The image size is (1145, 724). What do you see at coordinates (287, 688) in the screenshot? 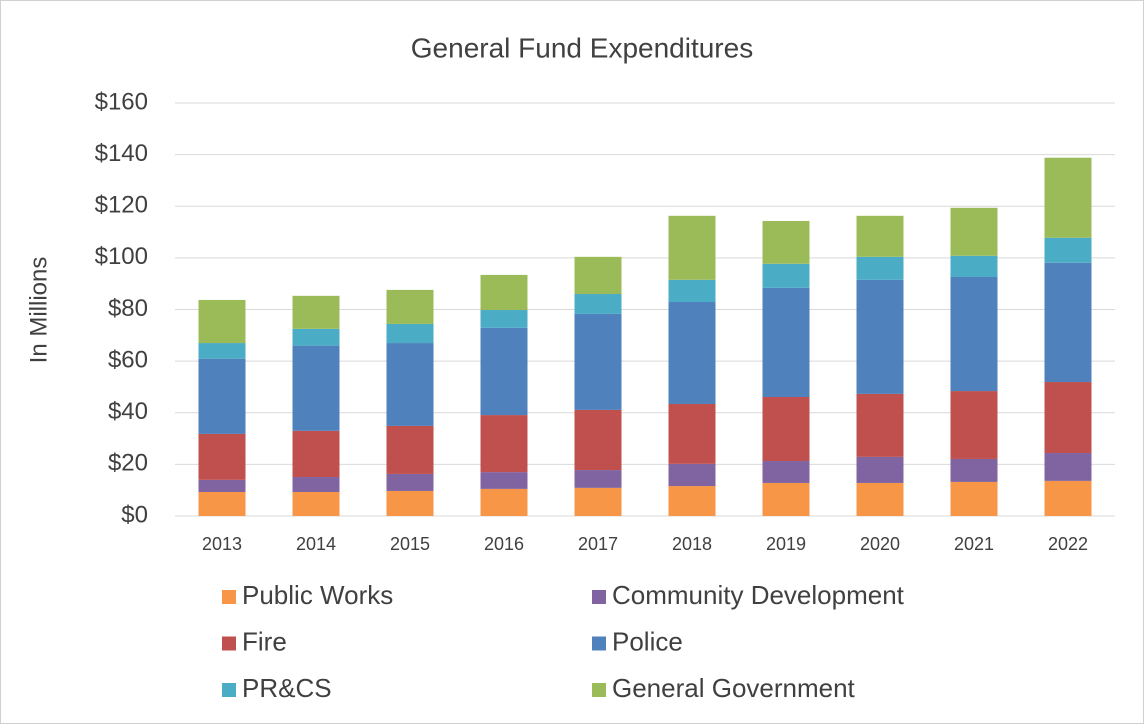
I see `legend-label: PR&CS` at bounding box center [287, 688].